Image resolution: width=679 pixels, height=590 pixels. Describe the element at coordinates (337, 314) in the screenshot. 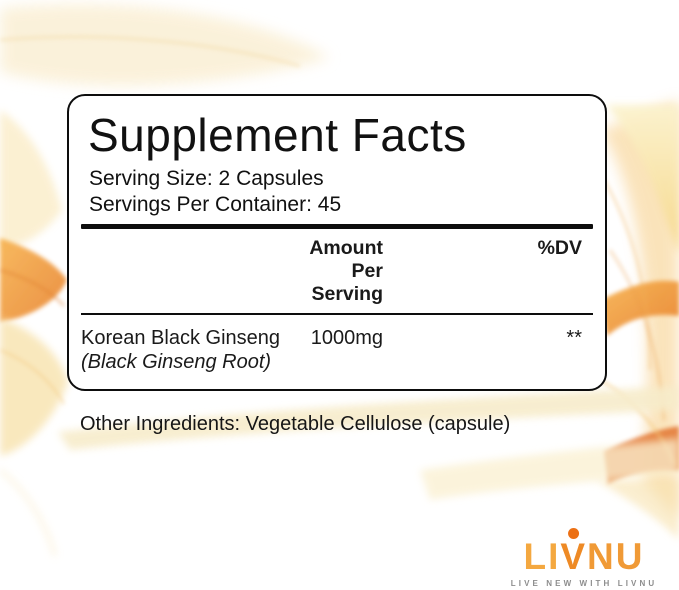

I see `divider-thin` at that location.